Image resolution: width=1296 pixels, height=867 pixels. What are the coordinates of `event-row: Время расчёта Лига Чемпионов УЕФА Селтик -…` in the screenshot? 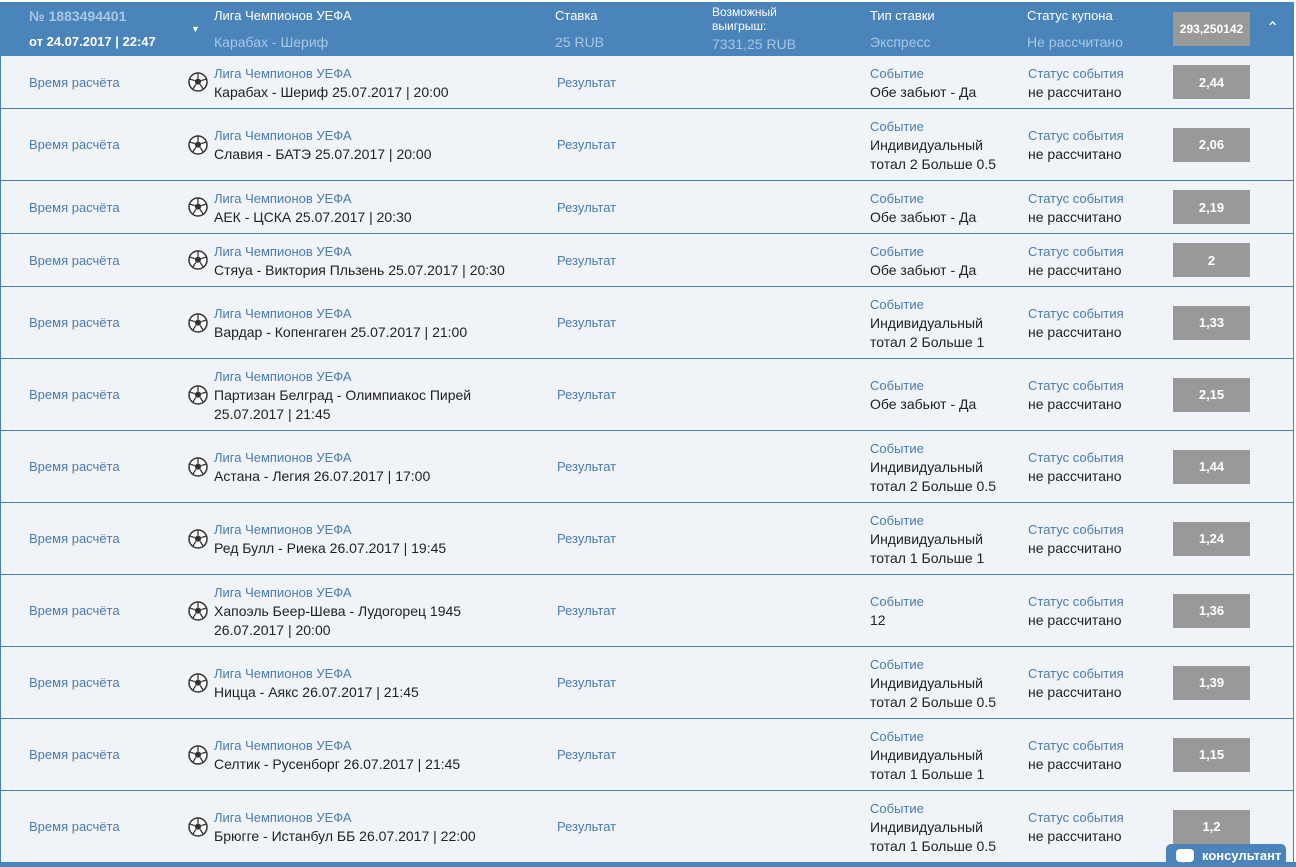 It's located at (647, 755).